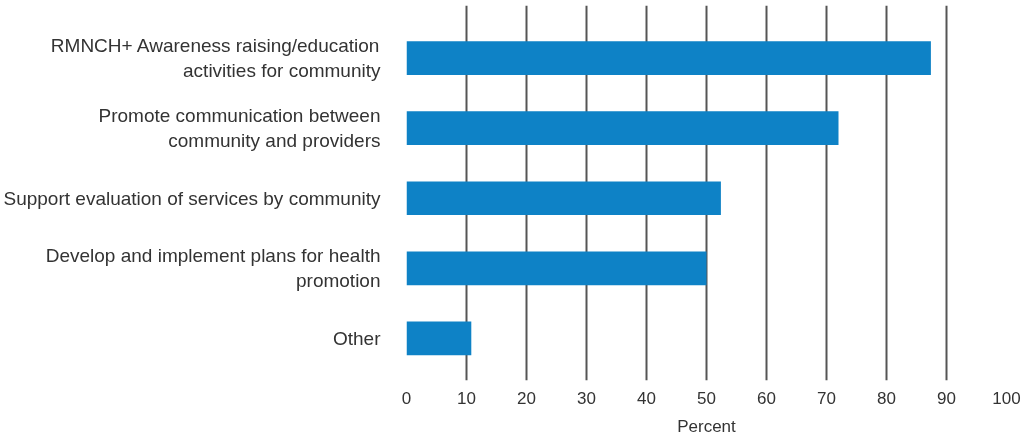 The height and width of the screenshot is (438, 1021). Describe the element at coordinates (215, 58) in the screenshot. I see `y-tick-label: RMNCH+ Awareness raising/education activities for community` at that location.